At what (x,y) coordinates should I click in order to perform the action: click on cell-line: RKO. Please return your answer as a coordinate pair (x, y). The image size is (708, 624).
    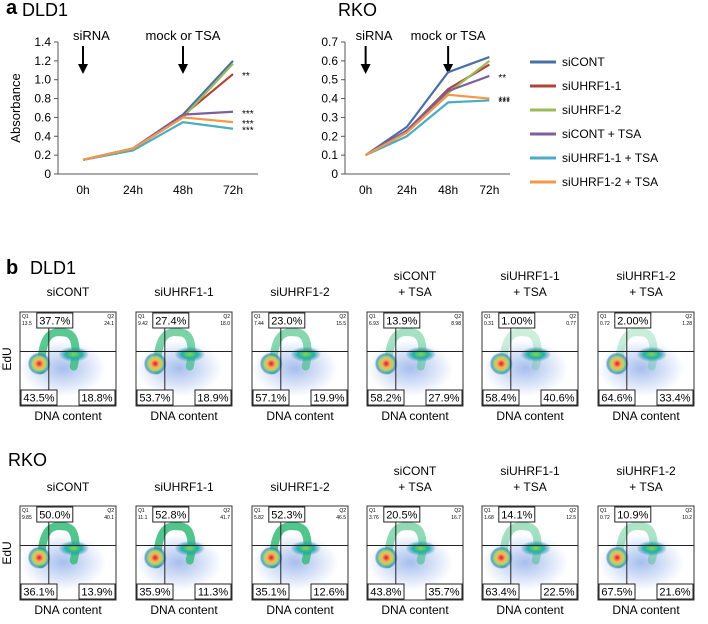
    Looking at the image, I should click on (27, 460).